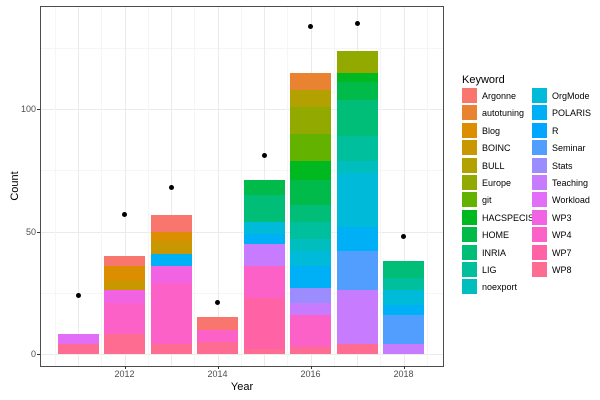 The width and height of the screenshot is (600, 400). I want to click on legend-label-noexport: noexport, so click(500, 287).